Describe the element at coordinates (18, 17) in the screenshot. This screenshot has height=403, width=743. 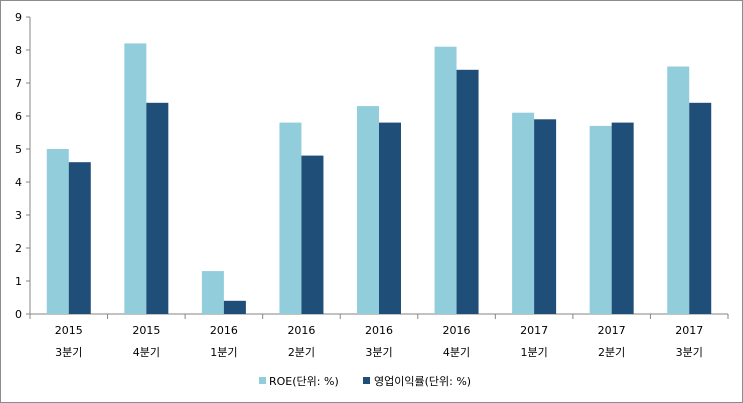
I see `y-tick-label: 9` at that location.